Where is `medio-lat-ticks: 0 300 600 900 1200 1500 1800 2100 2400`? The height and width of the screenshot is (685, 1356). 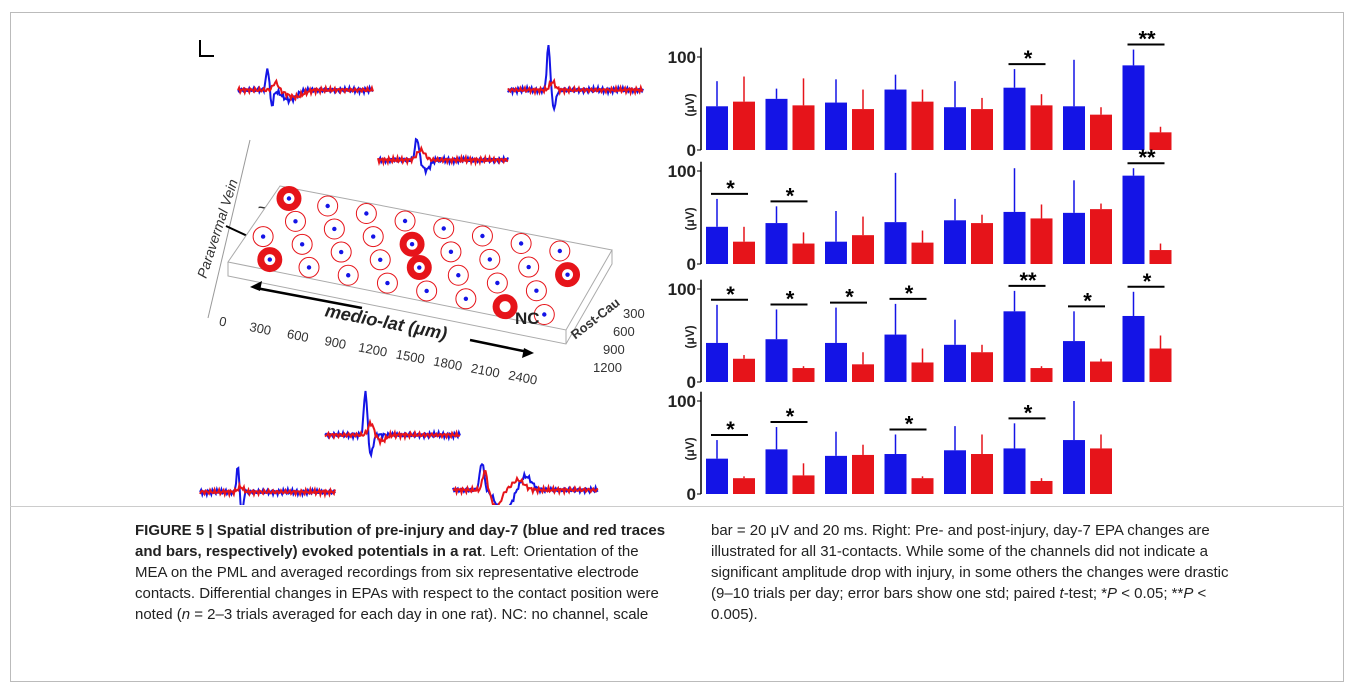 medio-lat-ticks: 0 300 600 900 1200 1500 1800 2100 2400 is located at coordinates (378, 351).